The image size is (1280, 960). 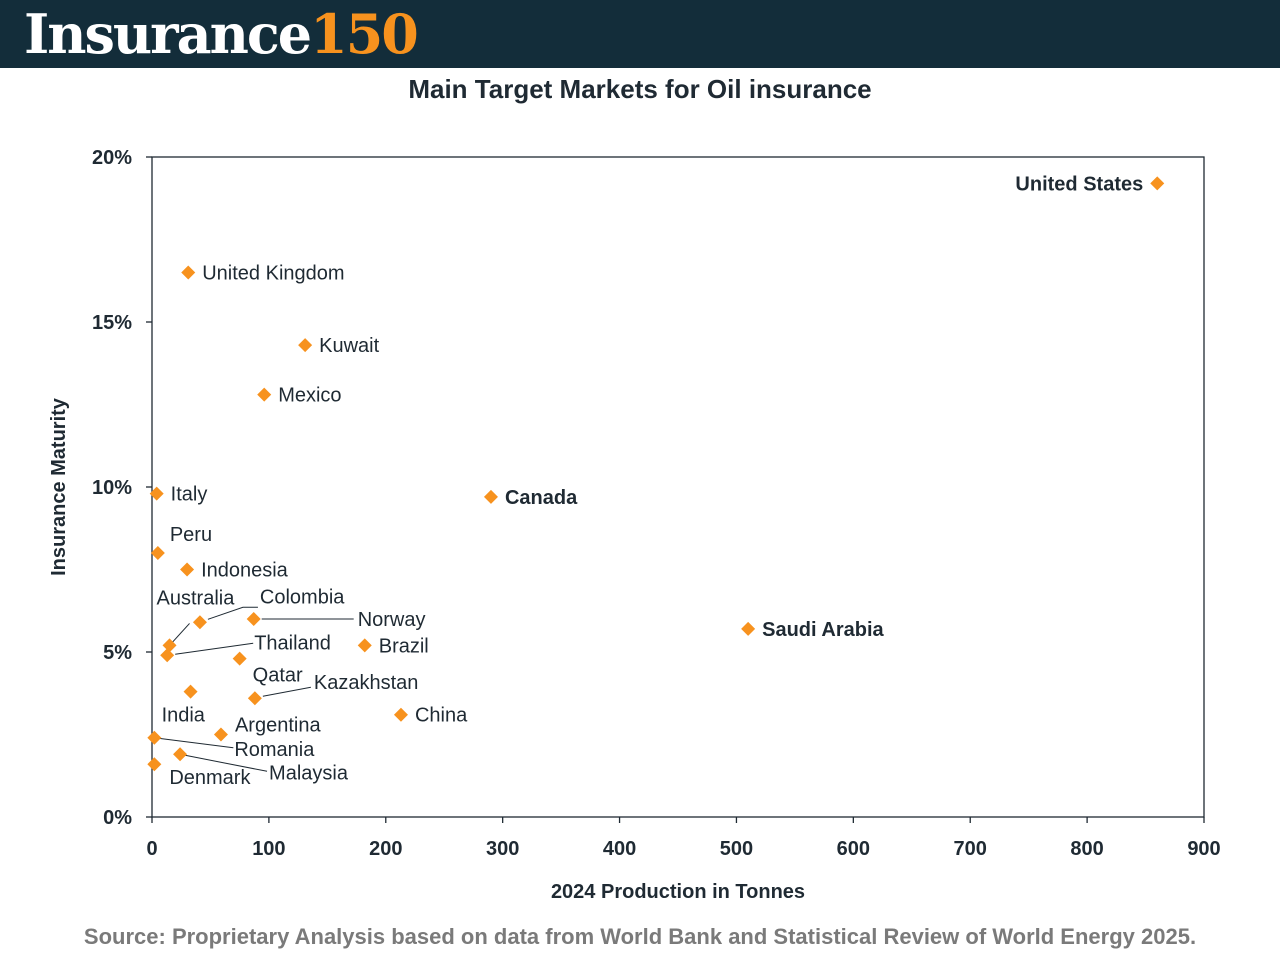 What do you see at coordinates (640, 34) in the screenshot?
I see `header-bar: Insurance150` at bounding box center [640, 34].